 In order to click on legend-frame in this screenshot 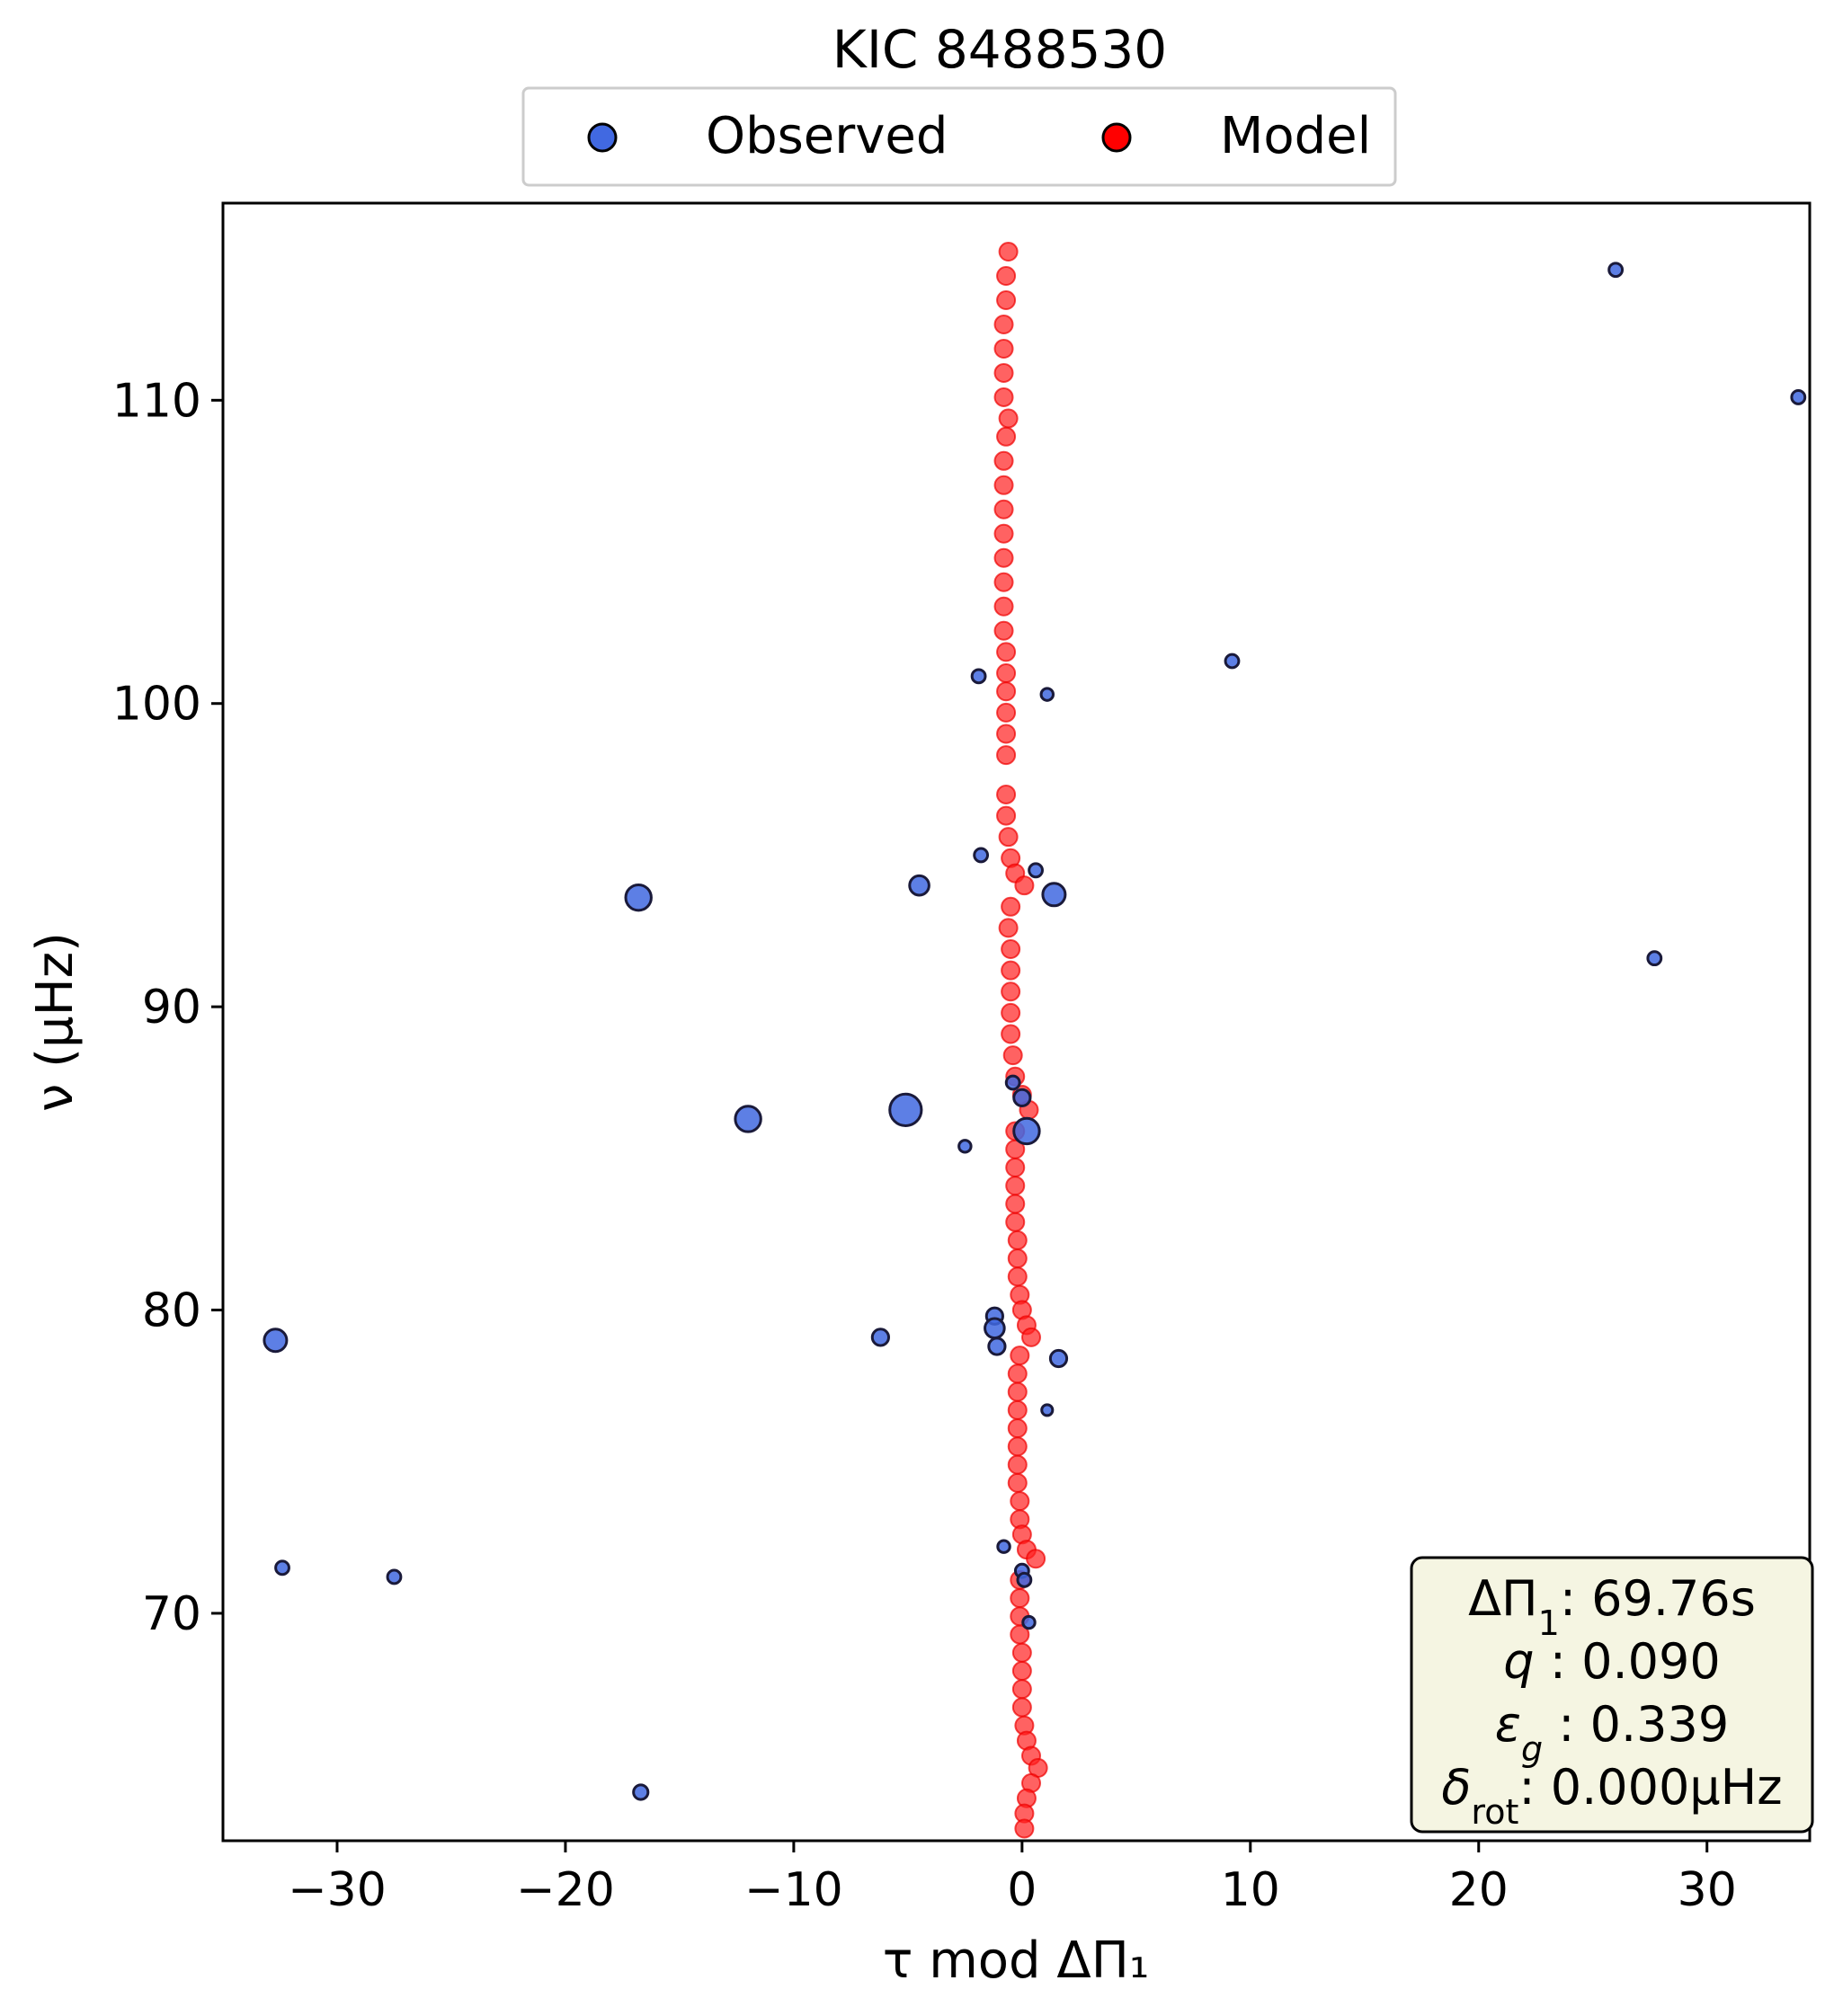, I will do `click(959, 136)`.